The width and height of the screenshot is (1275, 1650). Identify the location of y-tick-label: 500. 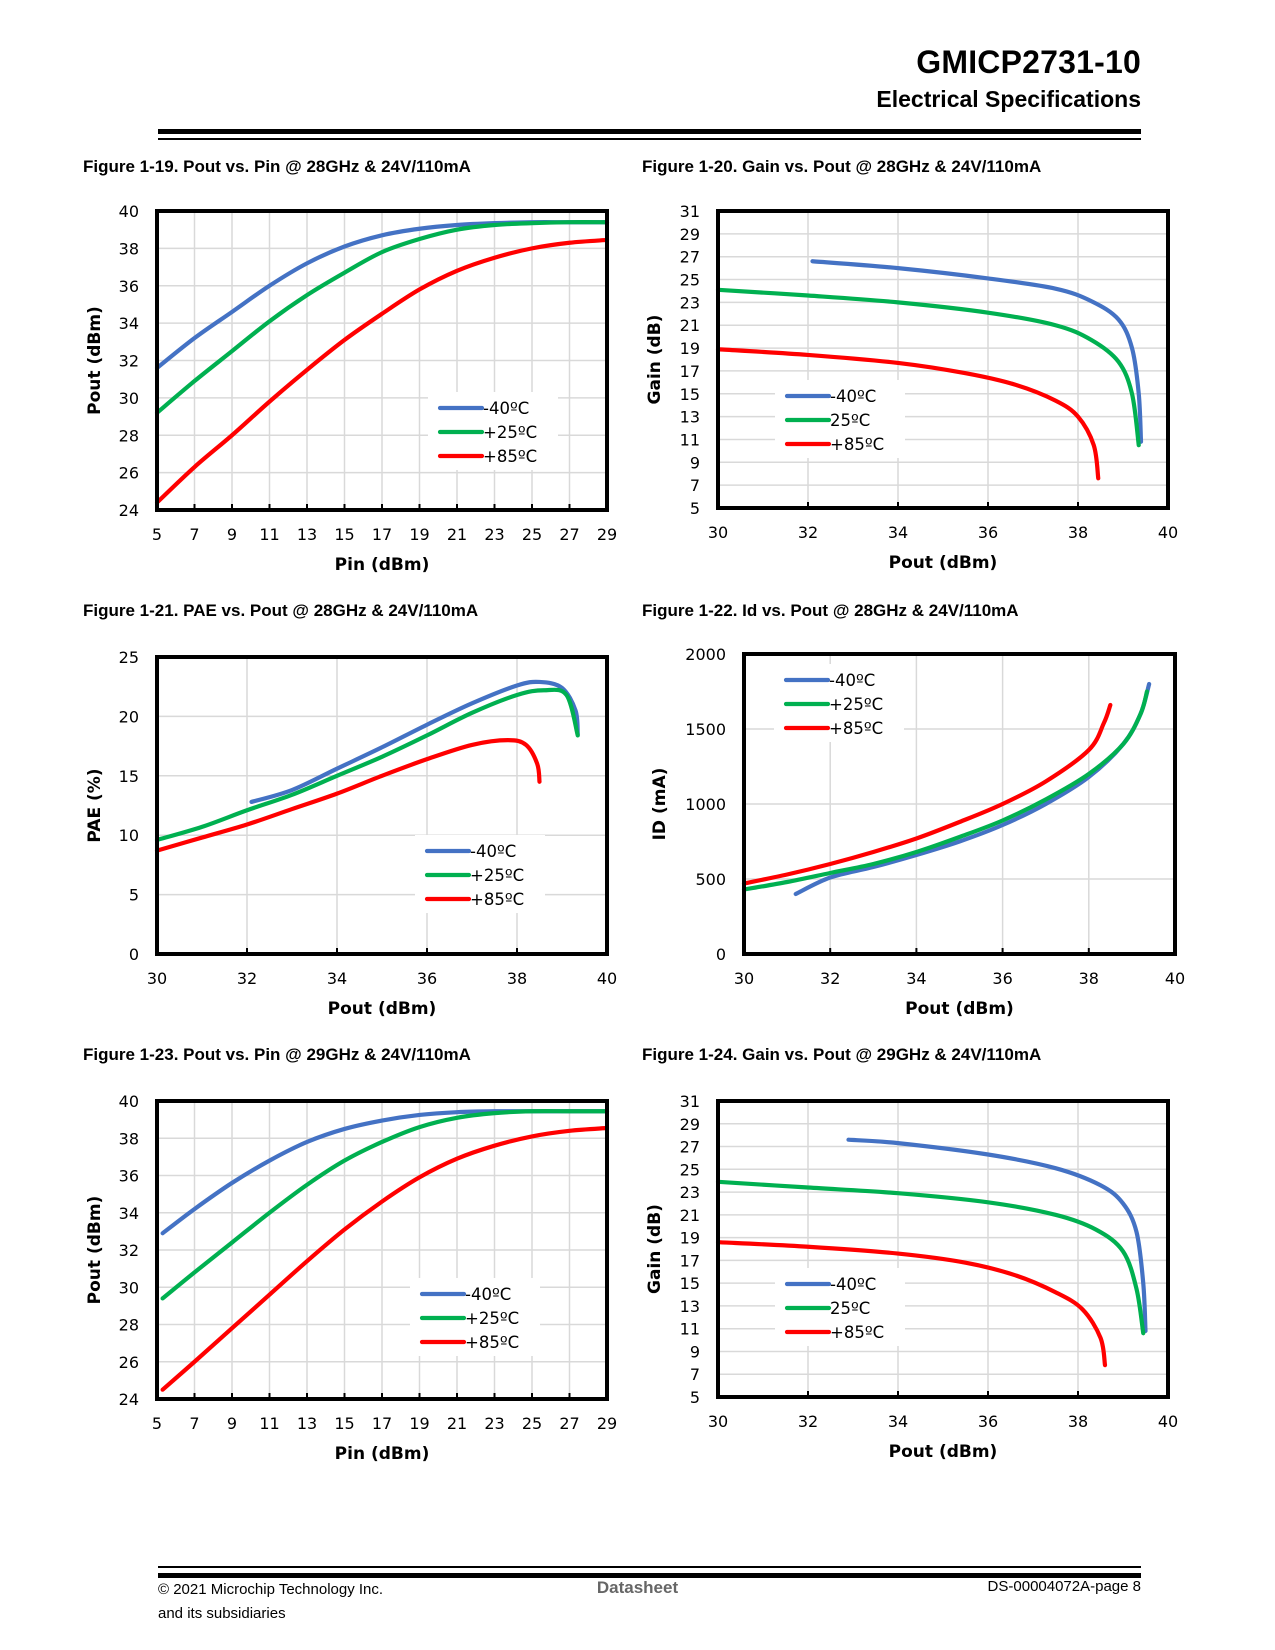
(710, 879).